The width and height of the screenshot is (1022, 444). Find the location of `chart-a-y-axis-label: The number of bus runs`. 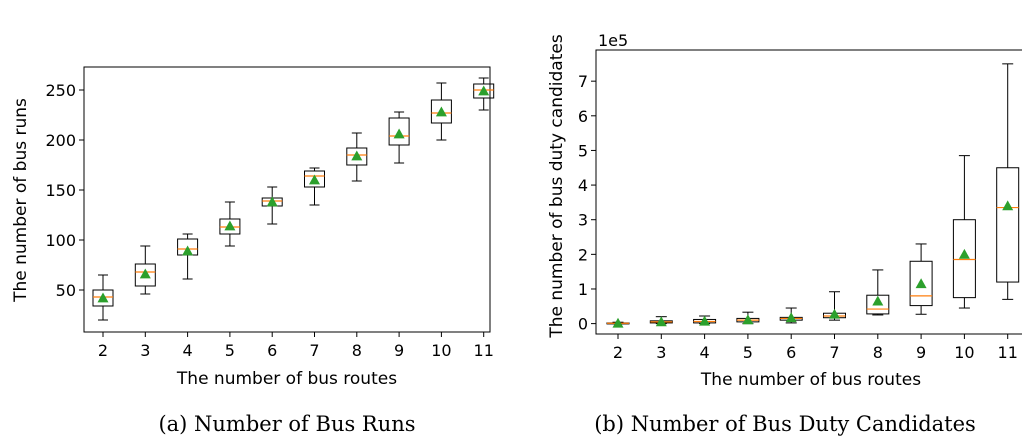

chart-a-y-axis-label: The number of bus runs is located at coordinates (21, 200).